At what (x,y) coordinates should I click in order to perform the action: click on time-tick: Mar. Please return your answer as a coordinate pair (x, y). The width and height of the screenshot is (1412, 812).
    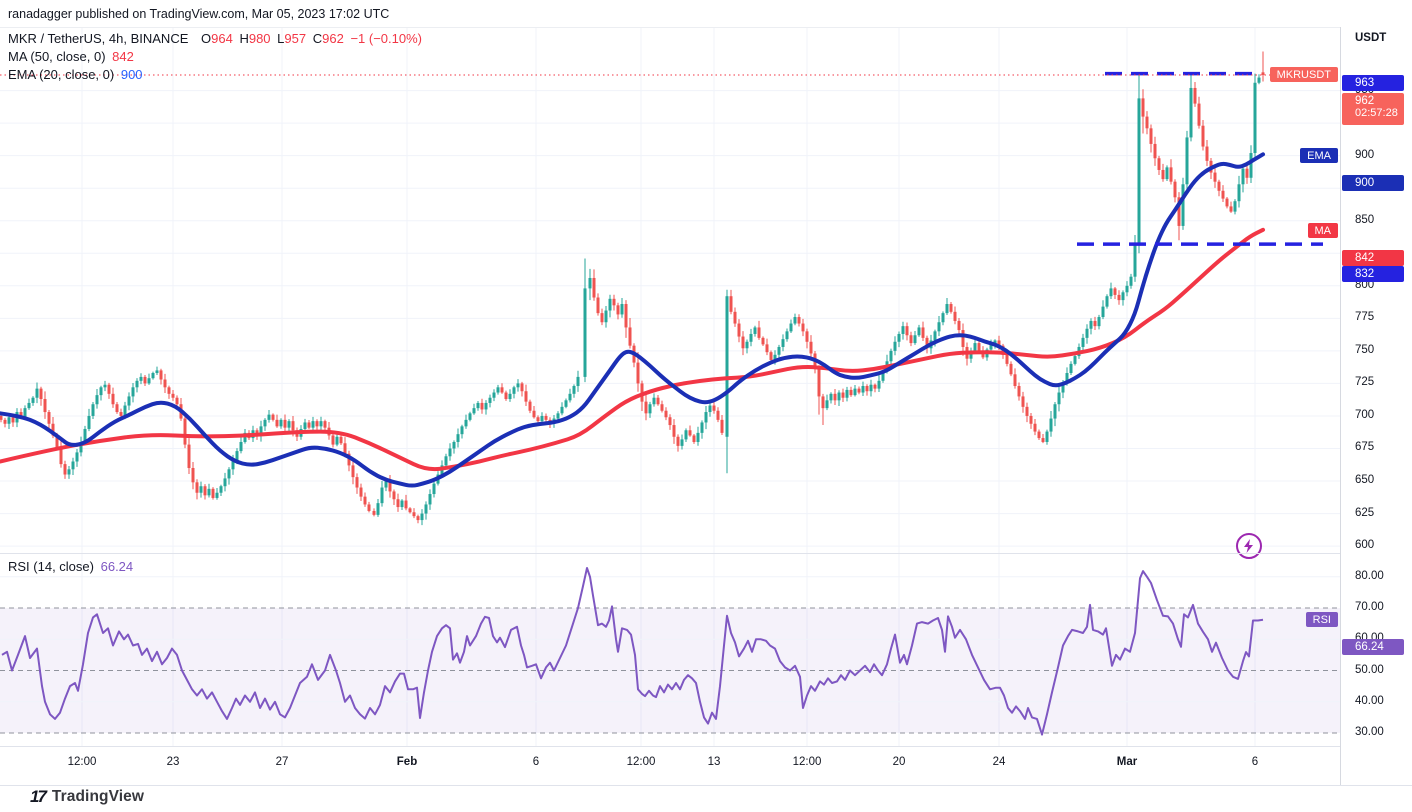
    Looking at the image, I should click on (1127, 762).